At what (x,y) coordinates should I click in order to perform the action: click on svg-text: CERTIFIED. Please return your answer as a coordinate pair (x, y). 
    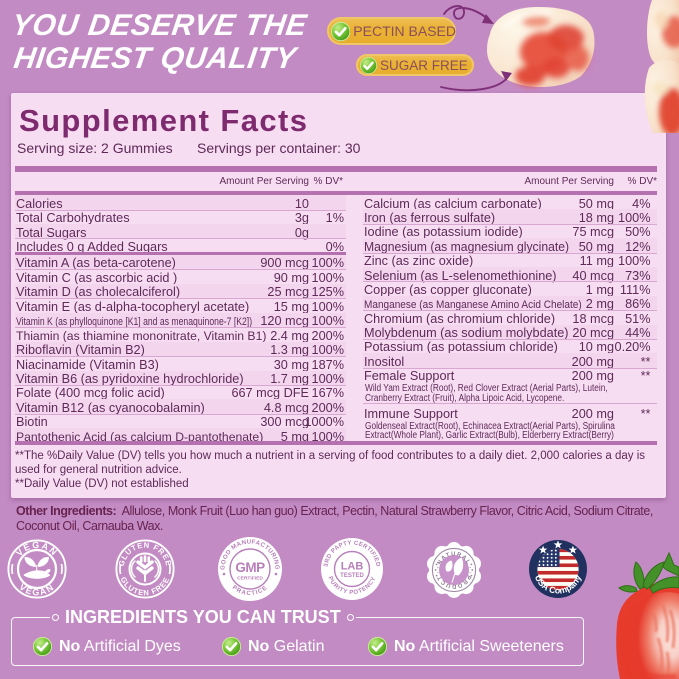
    Looking at the image, I should click on (250, 579).